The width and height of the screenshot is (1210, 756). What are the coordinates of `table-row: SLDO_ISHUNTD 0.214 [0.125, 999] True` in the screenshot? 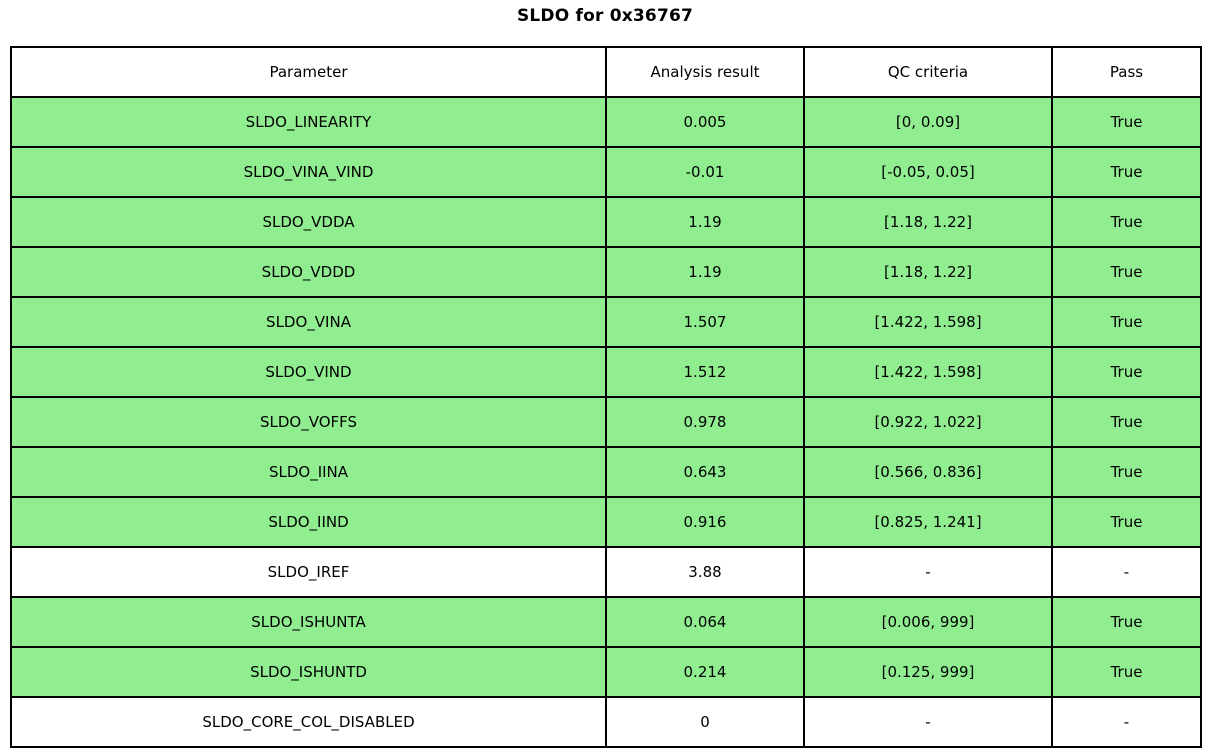 It's located at (606, 672).